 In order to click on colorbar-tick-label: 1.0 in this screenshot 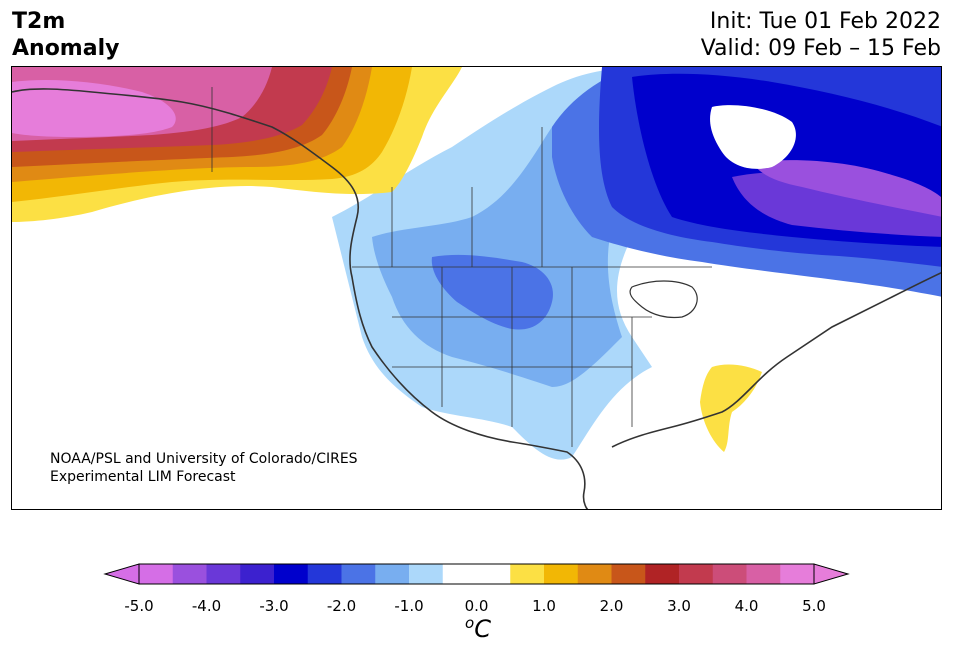, I will do `click(544, 606)`.